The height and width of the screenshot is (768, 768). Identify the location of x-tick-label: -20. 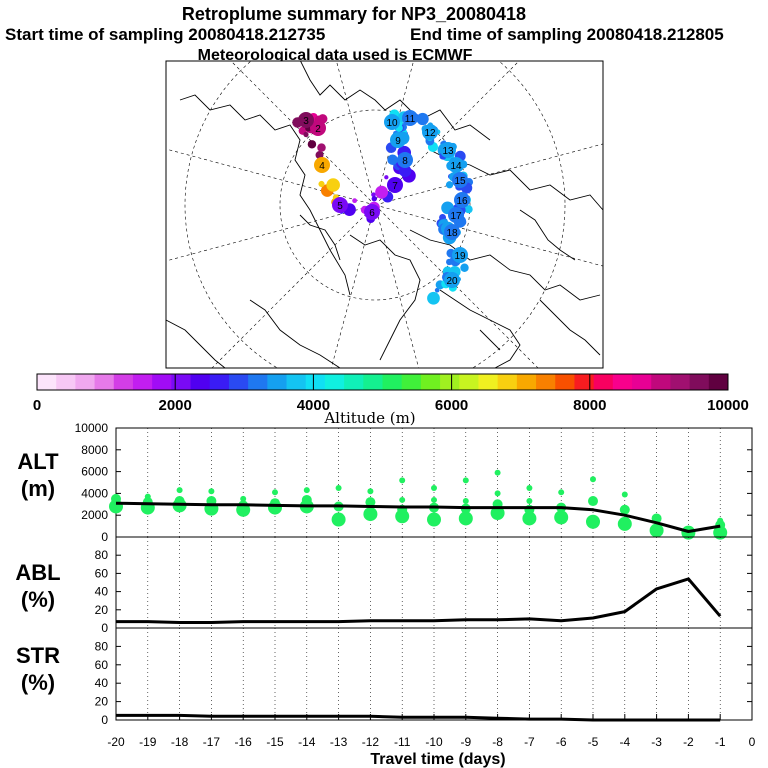
(116, 742).